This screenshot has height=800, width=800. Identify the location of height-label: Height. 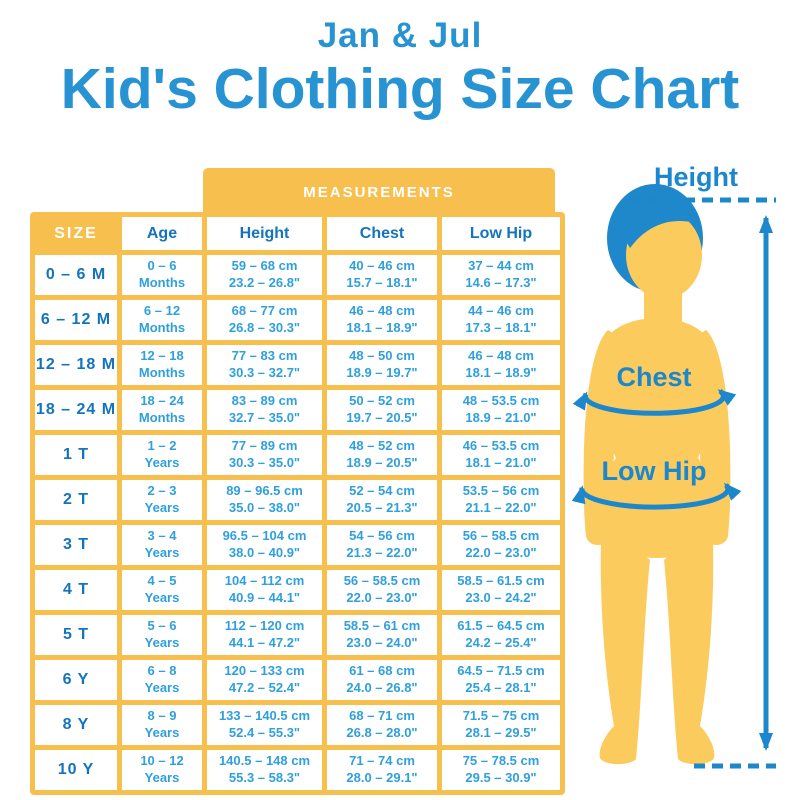
(696, 177).